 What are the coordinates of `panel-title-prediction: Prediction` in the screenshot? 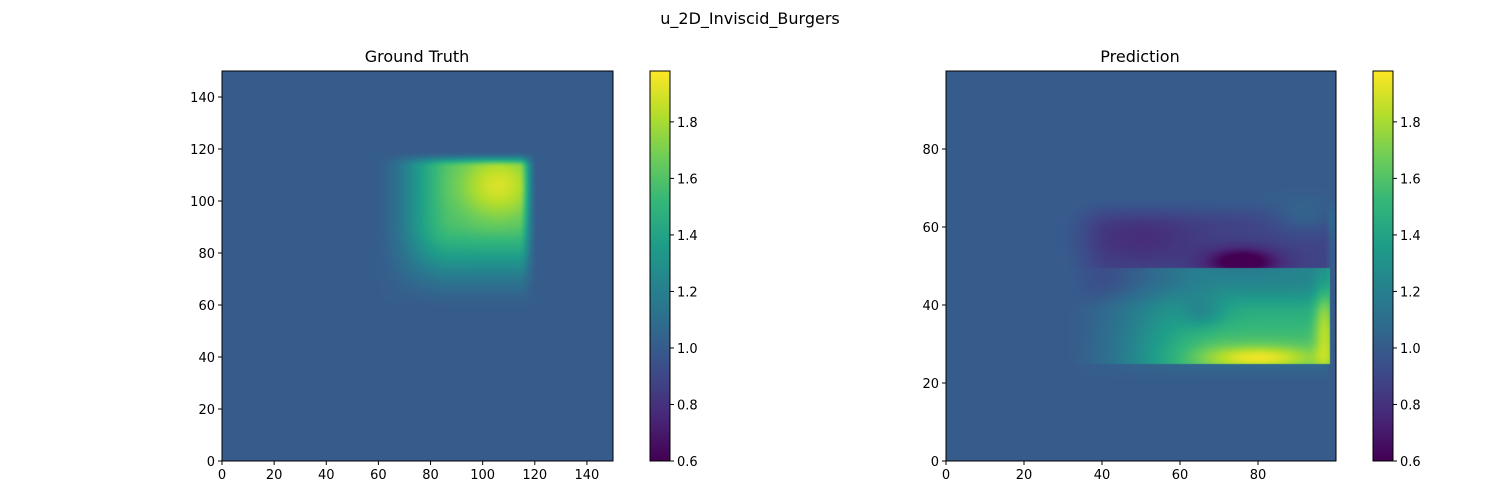 It's located at (1139, 56).